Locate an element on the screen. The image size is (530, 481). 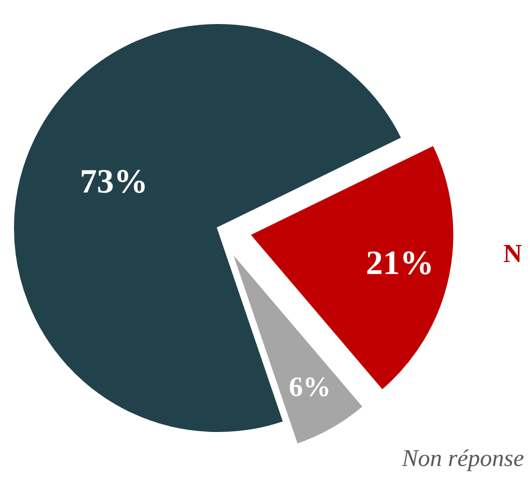
data-label: 73% is located at coordinates (114, 181).